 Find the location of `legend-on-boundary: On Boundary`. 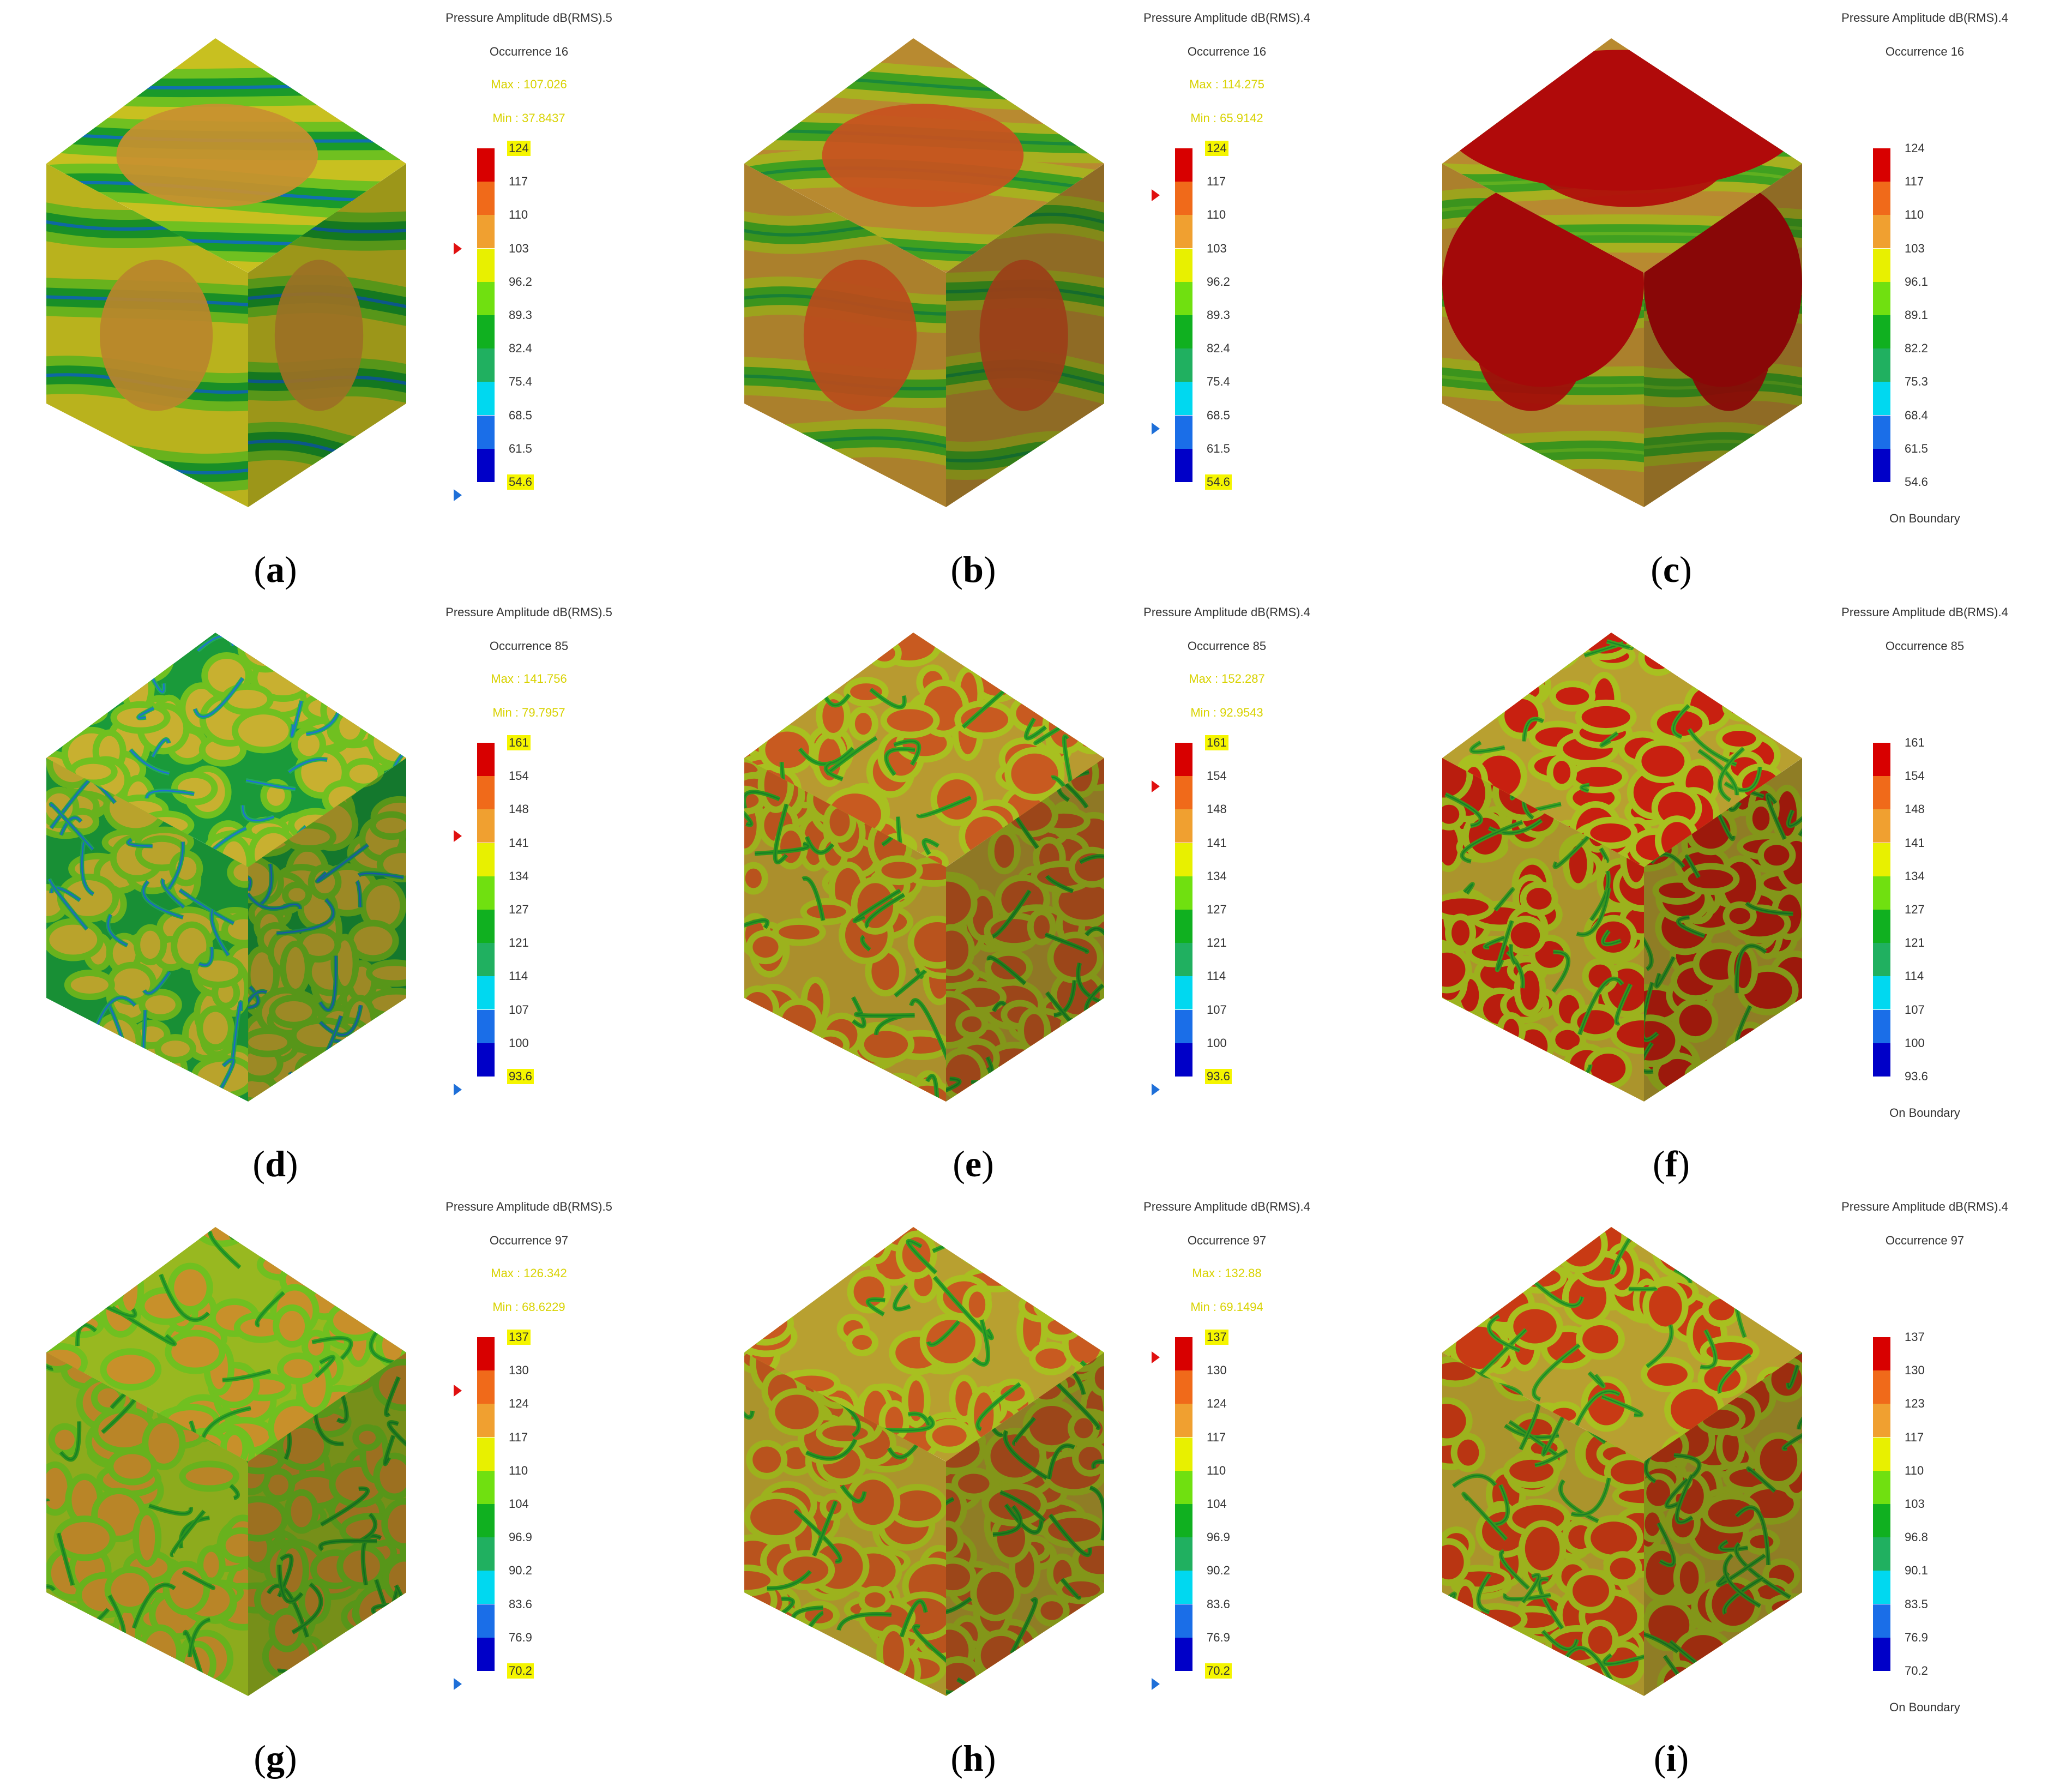

legend-on-boundary: On Boundary is located at coordinates (1925, 1113).